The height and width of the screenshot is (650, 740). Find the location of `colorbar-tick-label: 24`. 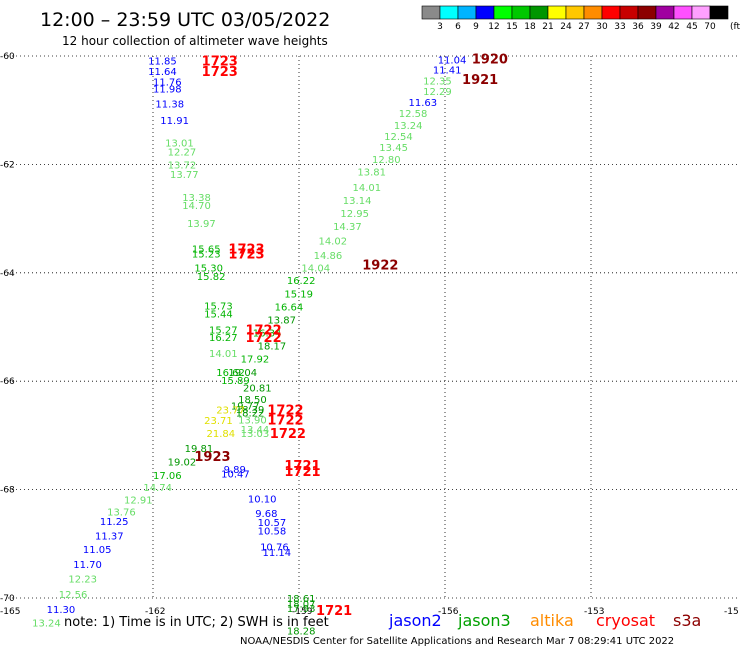

colorbar-tick-label: 24 is located at coordinates (566, 27).